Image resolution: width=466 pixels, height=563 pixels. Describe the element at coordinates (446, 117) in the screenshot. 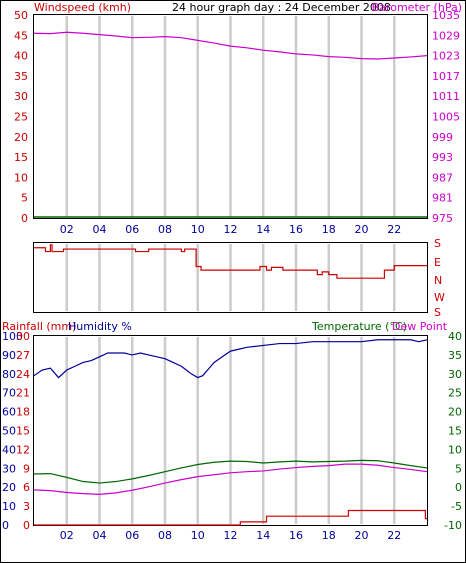

I see `barometer-tick-label: 1005` at that location.